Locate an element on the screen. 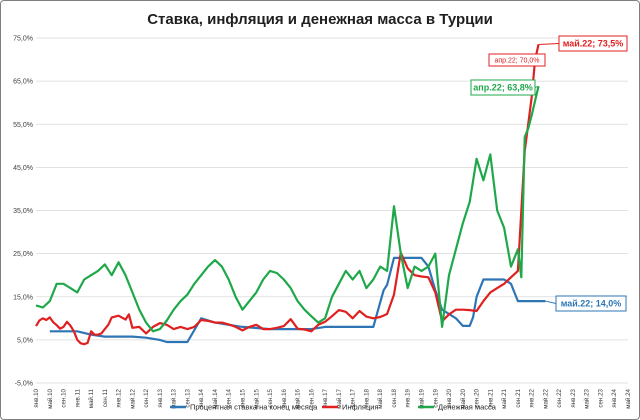  x-tick-label: янв.10 is located at coordinates (36, 397).